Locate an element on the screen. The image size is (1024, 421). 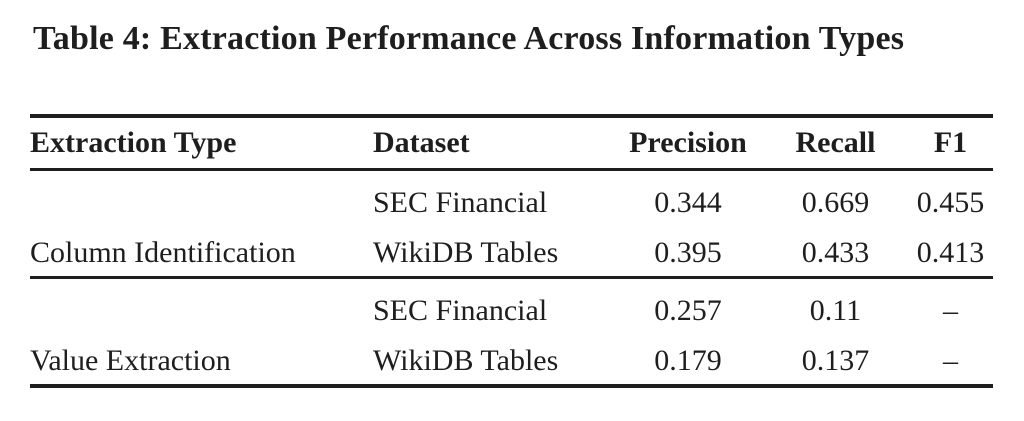
f1-cell: 0.455 is located at coordinates (950, 202).